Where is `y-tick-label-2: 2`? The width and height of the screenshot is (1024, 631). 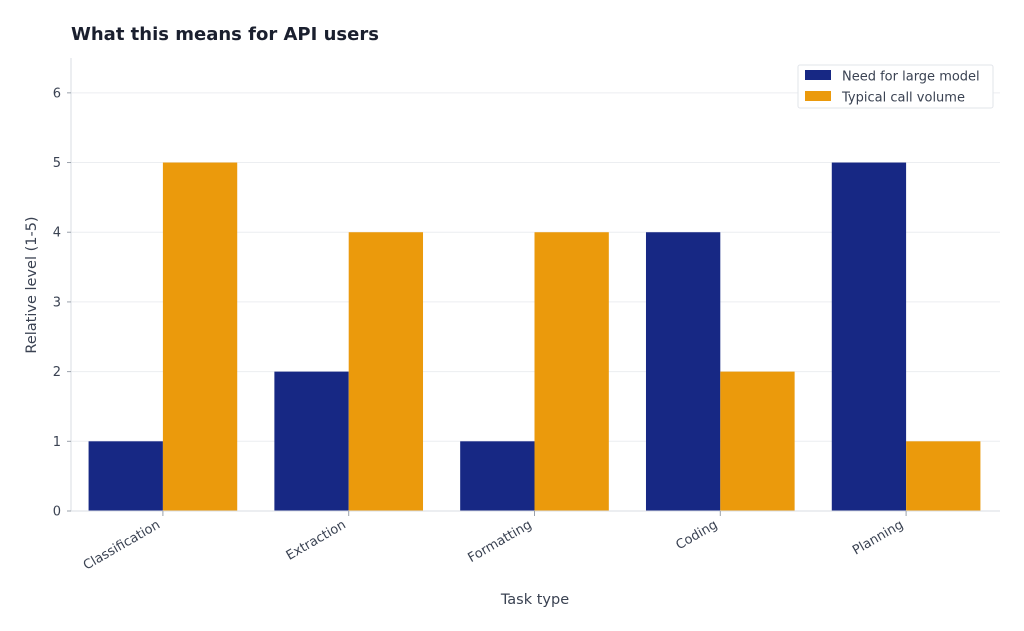 y-tick-label-2: 2 is located at coordinates (57, 372).